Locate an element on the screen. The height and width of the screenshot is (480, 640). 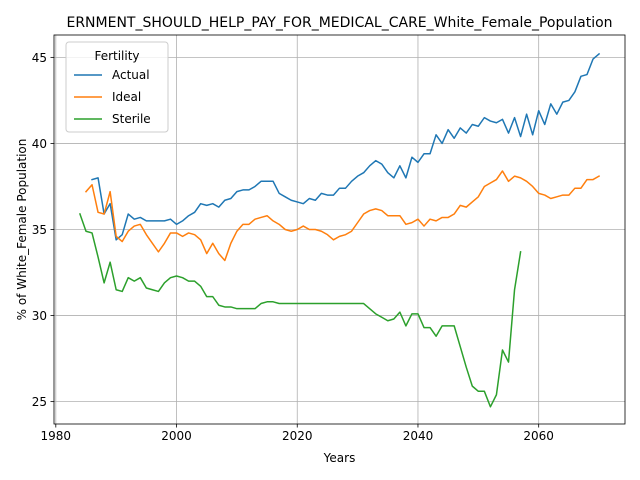
legend-box is located at coordinates (117, 87).